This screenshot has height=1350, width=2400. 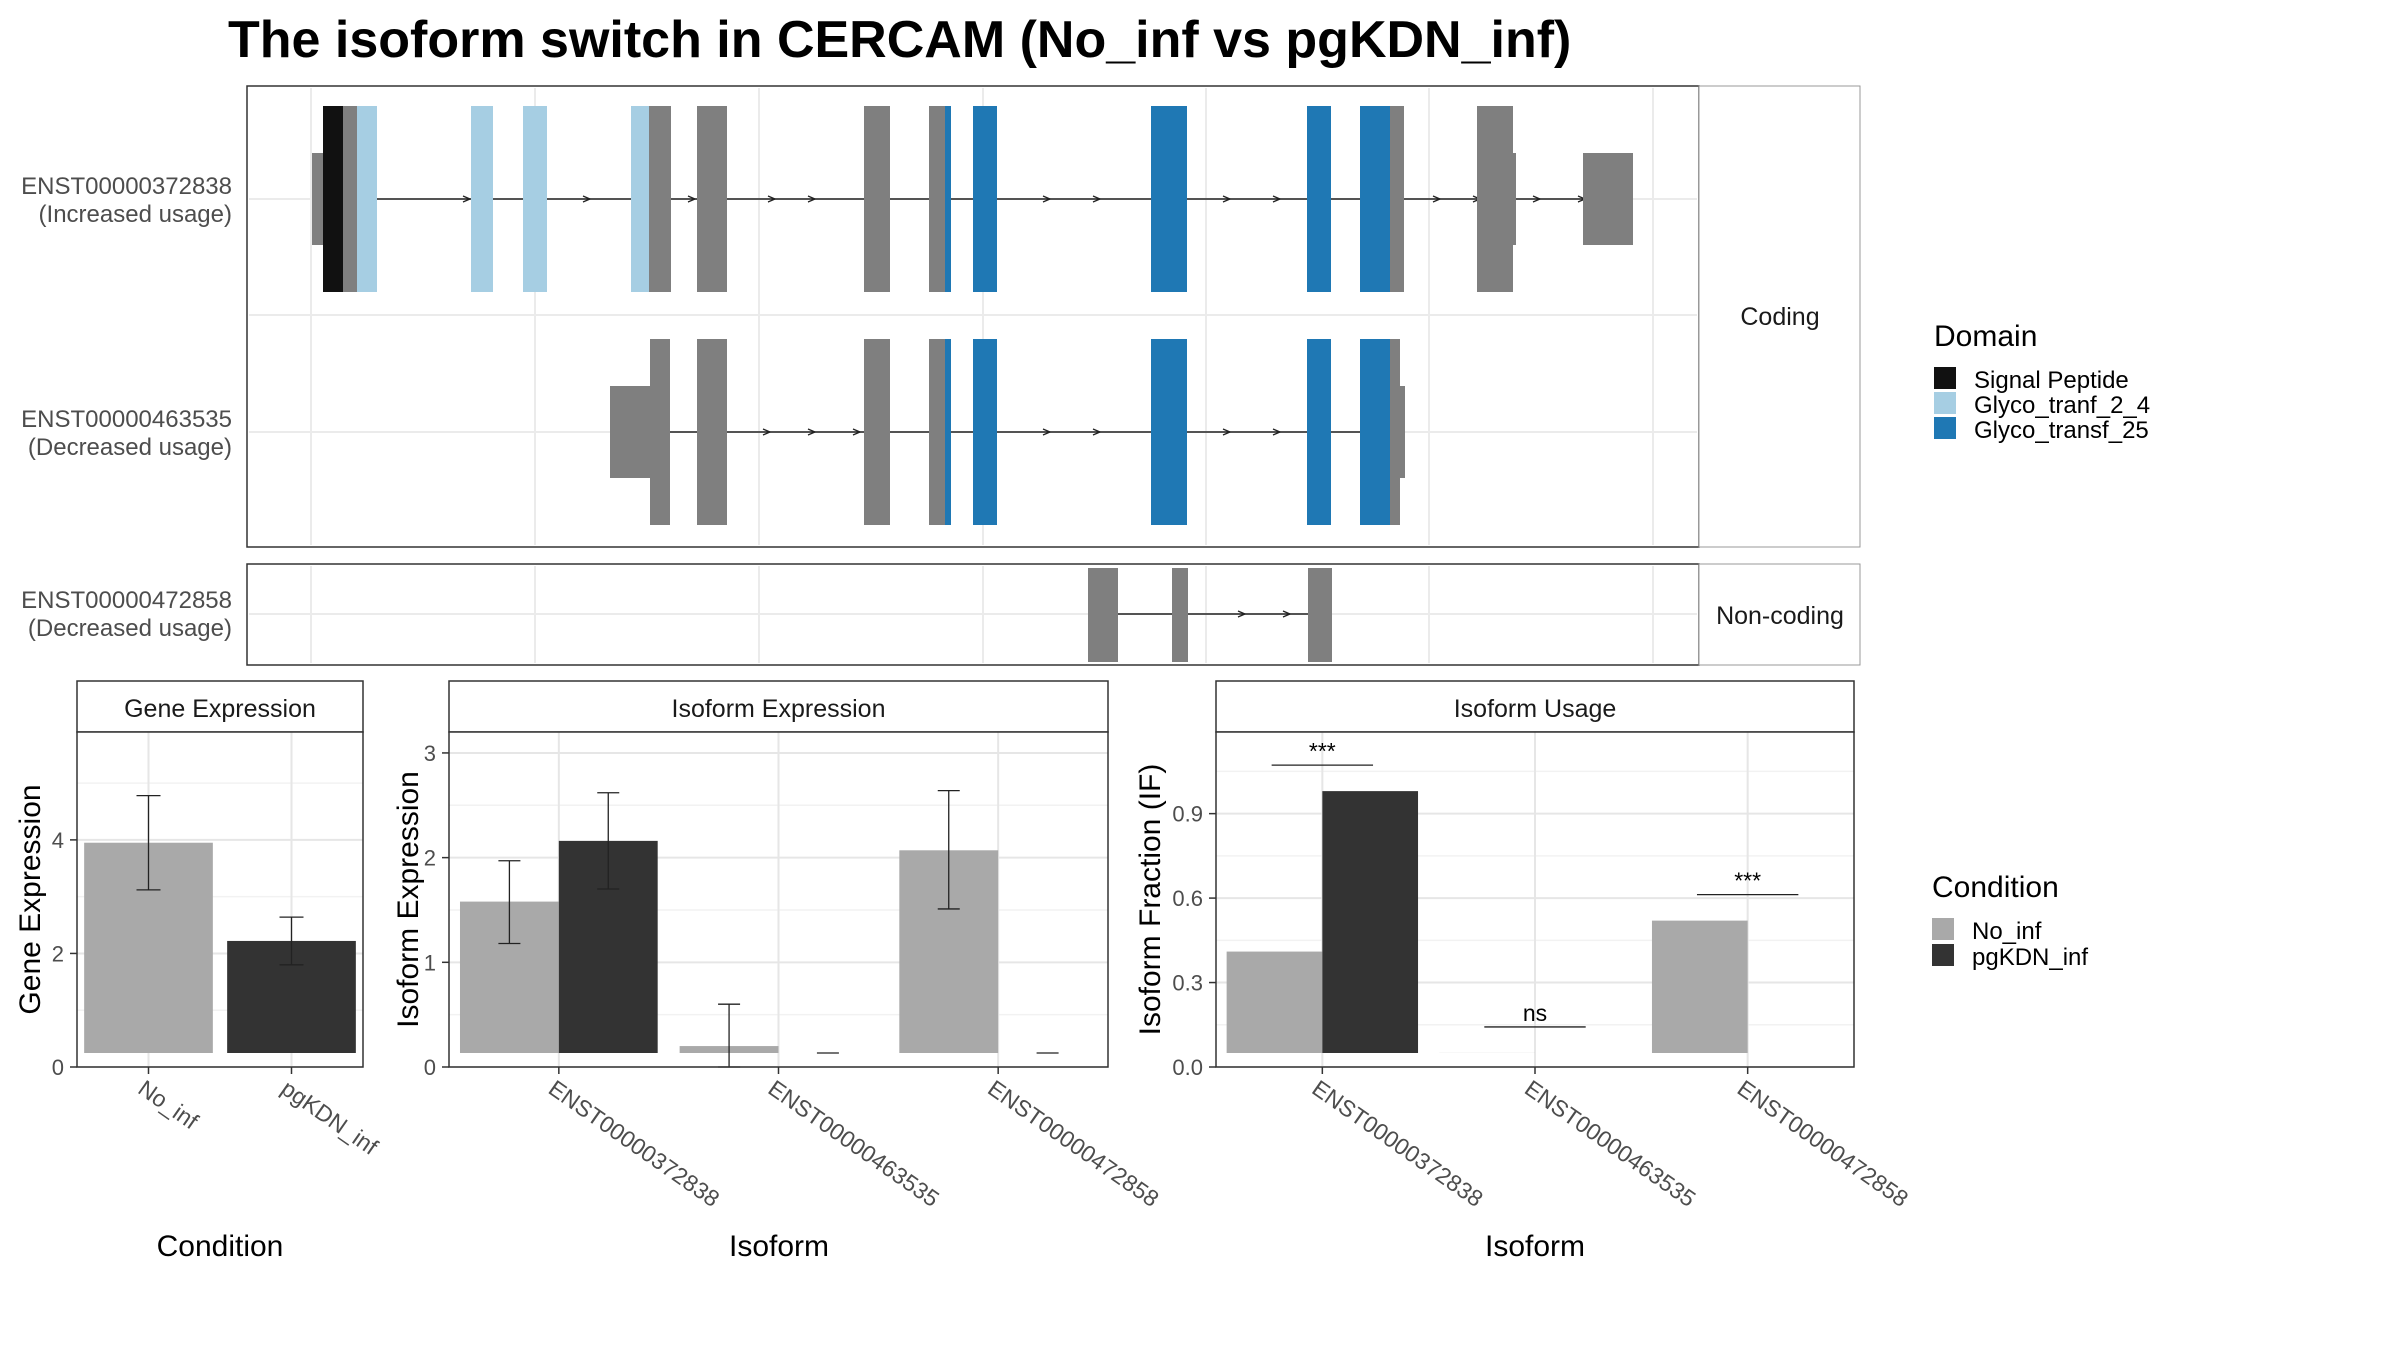 I want to click on y-tick-label: 0.0, so click(x=1187, y=1067).